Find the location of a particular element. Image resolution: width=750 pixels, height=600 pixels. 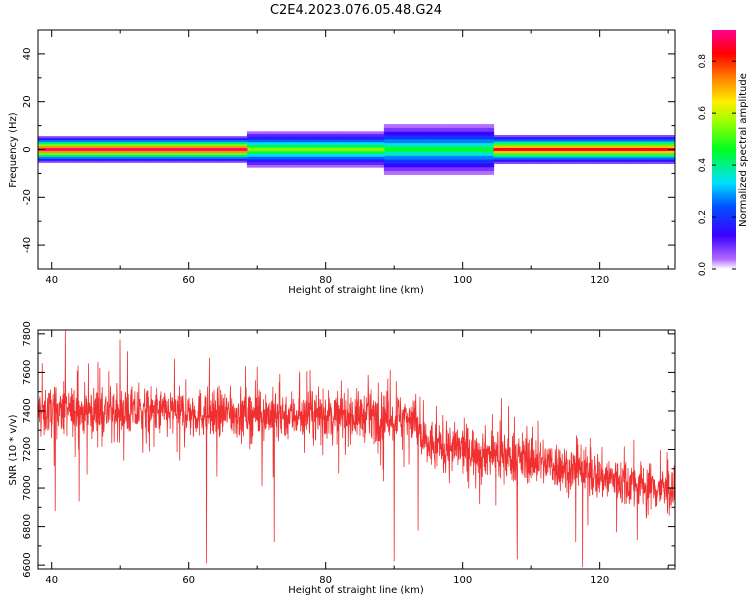

colorbar-tick-label: 0.8 is located at coordinates (703, 61).